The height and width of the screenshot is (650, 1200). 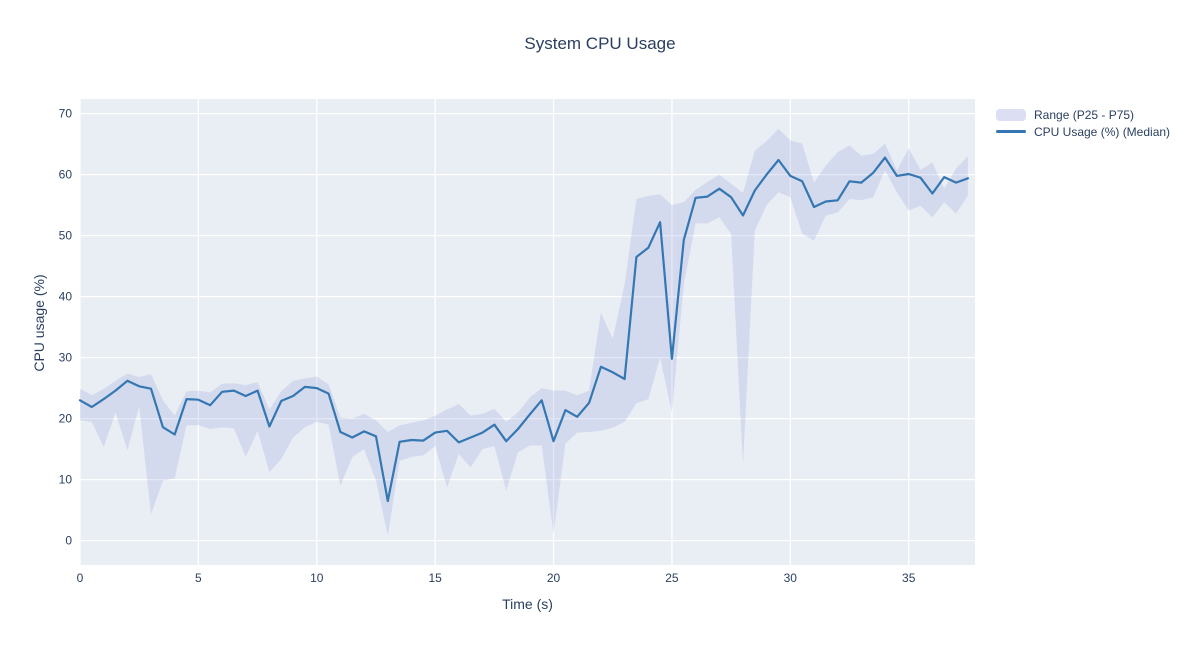 What do you see at coordinates (66, 419) in the screenshot?
I see `y-tick-label: 20` at bounding box center [66, 419].